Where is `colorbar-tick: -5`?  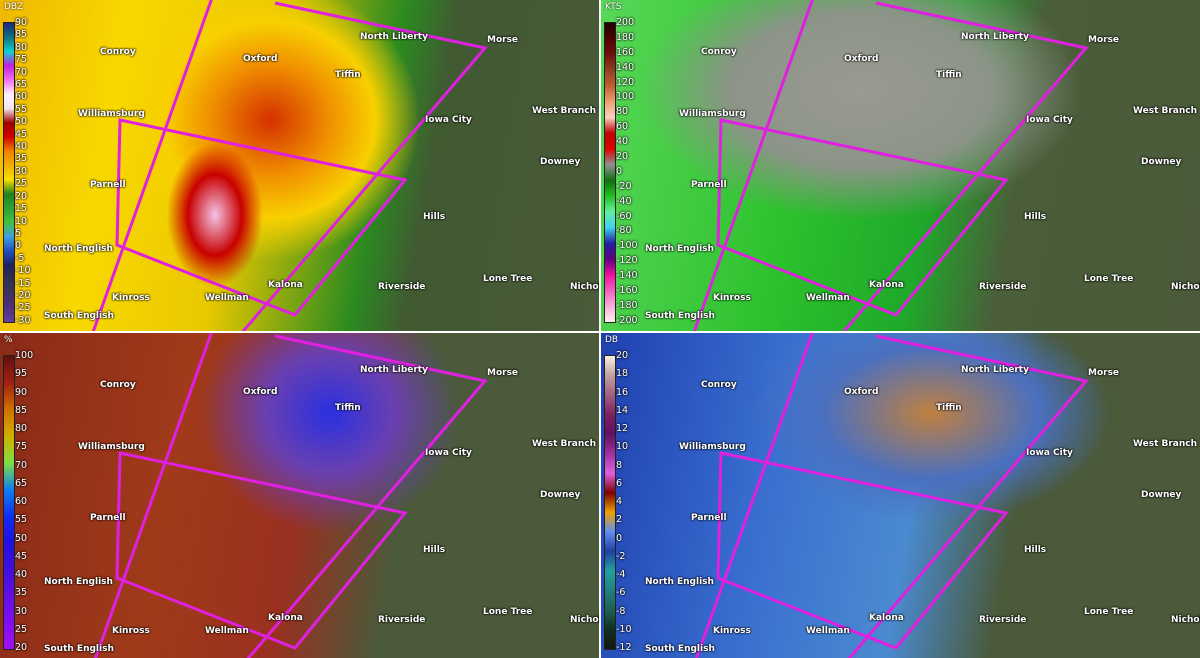 colorbar-tick: -5 is located at coordinates (20, 258).